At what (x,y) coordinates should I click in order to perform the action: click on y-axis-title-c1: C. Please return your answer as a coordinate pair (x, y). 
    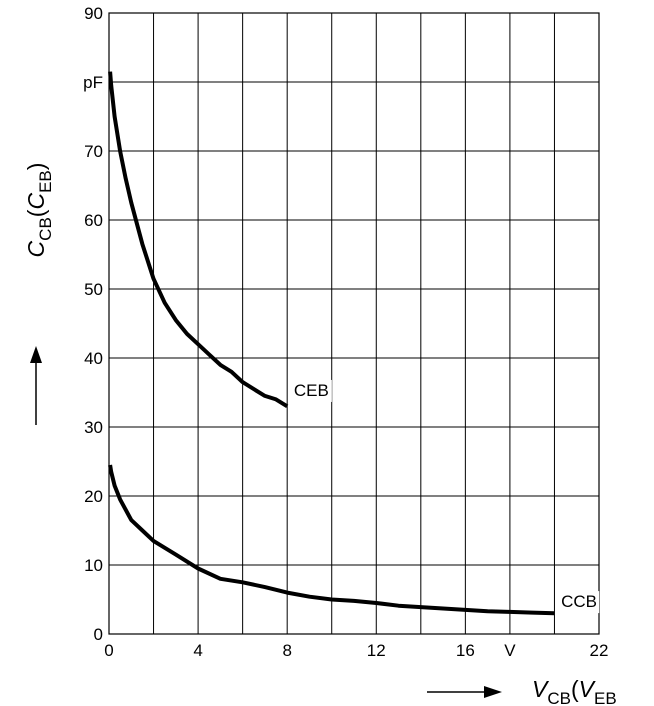
    Looking at the image, I should click on (36, 248).